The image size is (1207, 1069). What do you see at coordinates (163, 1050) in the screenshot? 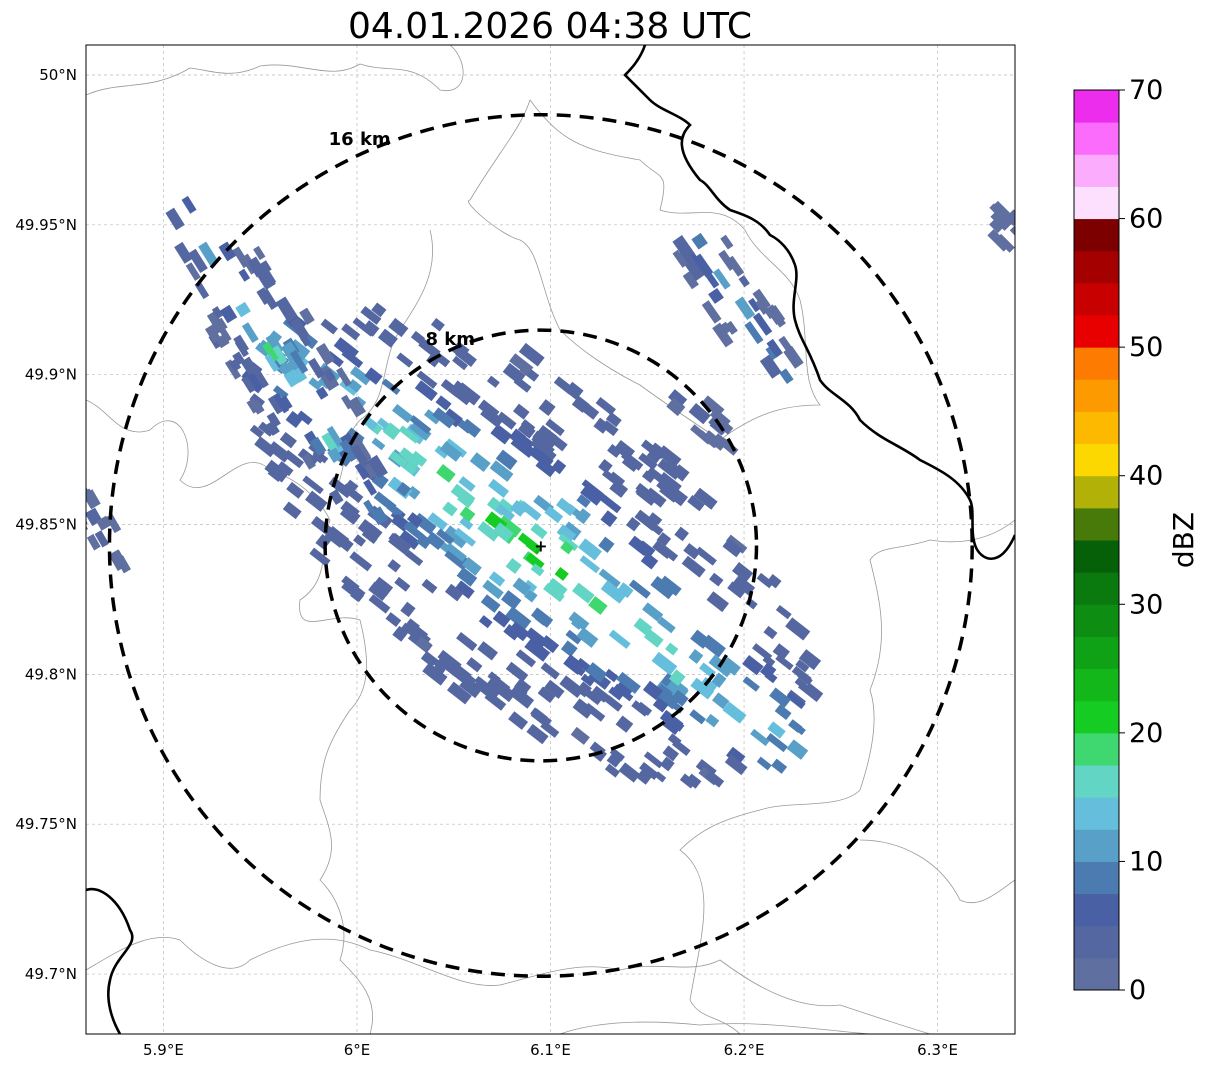
I see `lon-tick-label: 5.9°E` at bounding box center [163, 1050].